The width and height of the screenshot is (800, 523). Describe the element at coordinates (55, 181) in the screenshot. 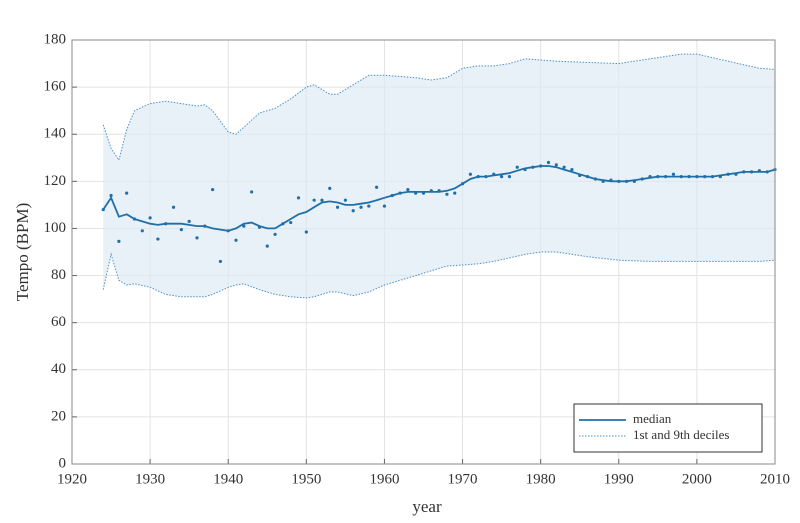

I see `y-tick-label: 120` at that location.